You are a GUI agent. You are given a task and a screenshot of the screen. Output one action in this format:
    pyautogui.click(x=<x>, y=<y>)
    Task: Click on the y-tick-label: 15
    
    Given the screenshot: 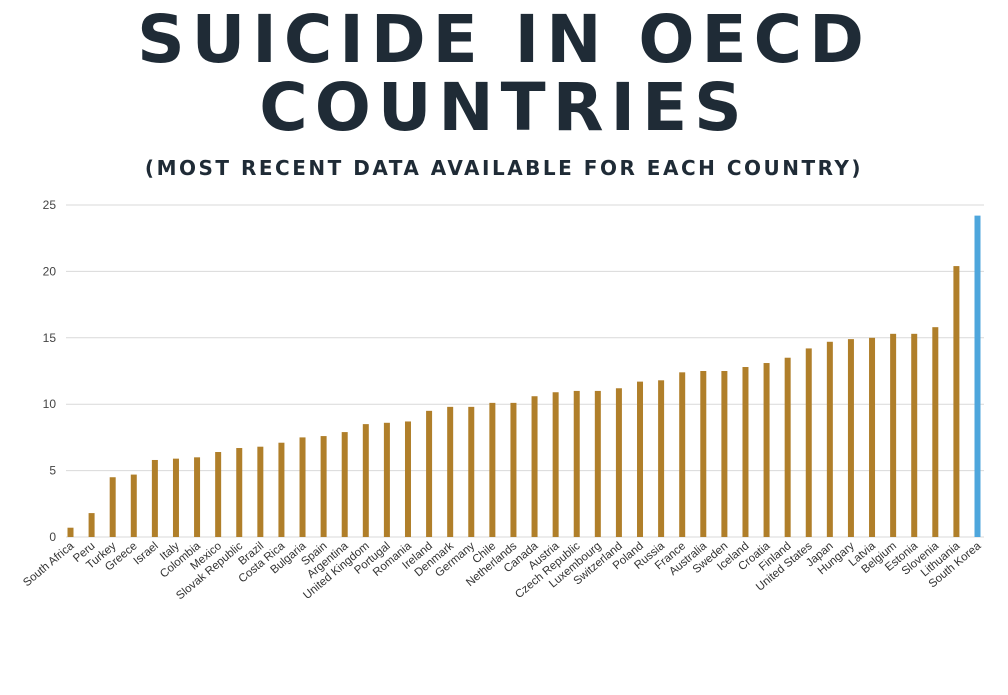 What is the action you would take?
    pyautogui.click(x=50, y=338)
    